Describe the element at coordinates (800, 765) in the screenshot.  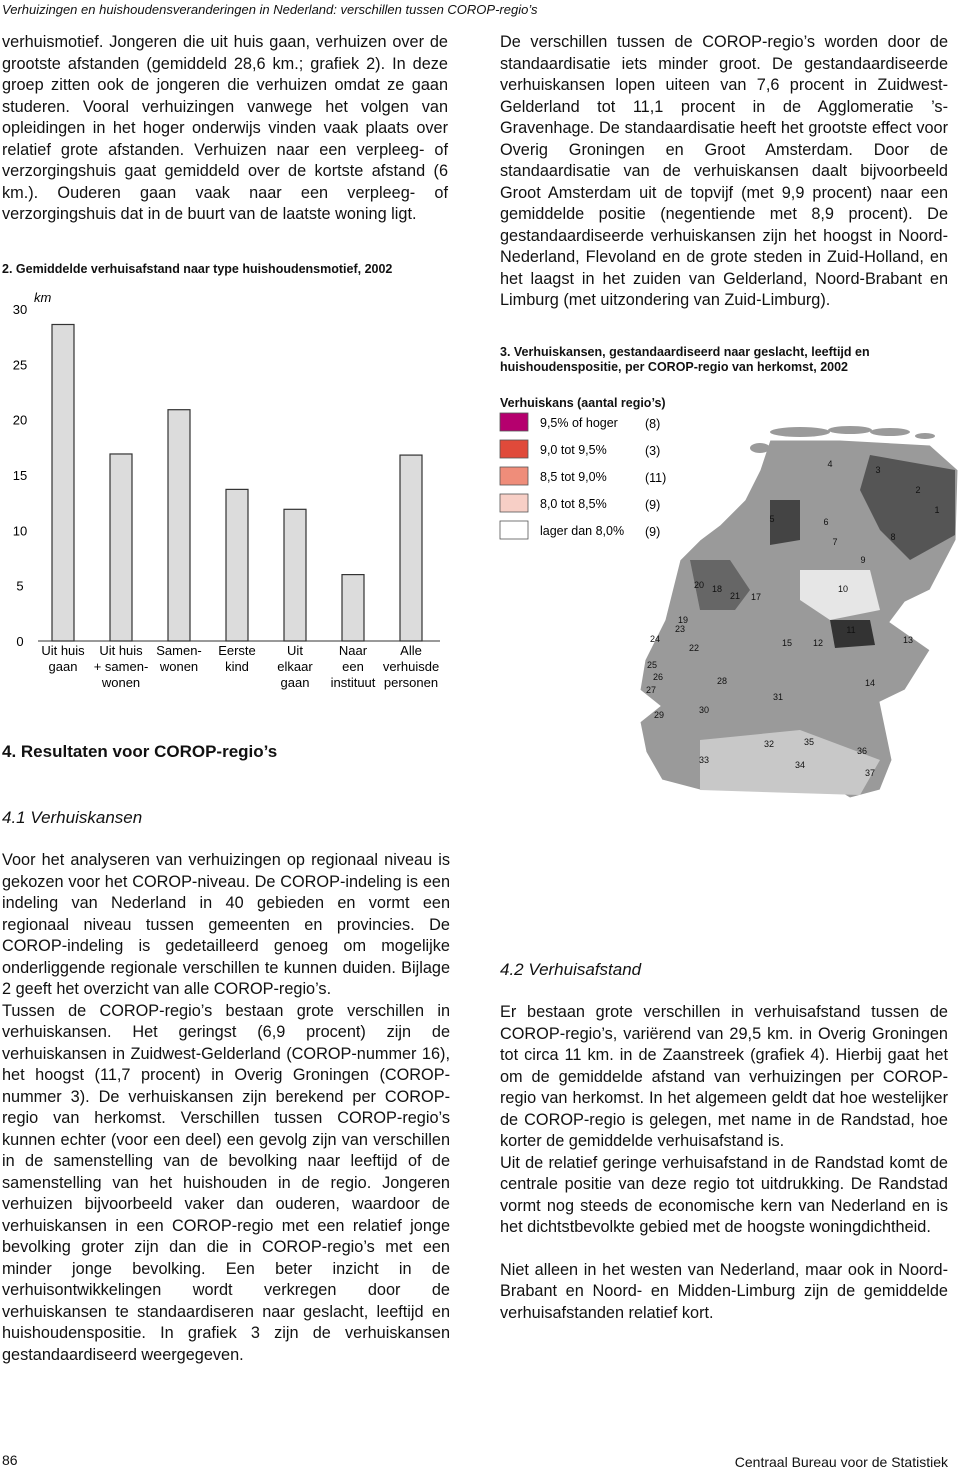
I see `region-number: 34` at that location.